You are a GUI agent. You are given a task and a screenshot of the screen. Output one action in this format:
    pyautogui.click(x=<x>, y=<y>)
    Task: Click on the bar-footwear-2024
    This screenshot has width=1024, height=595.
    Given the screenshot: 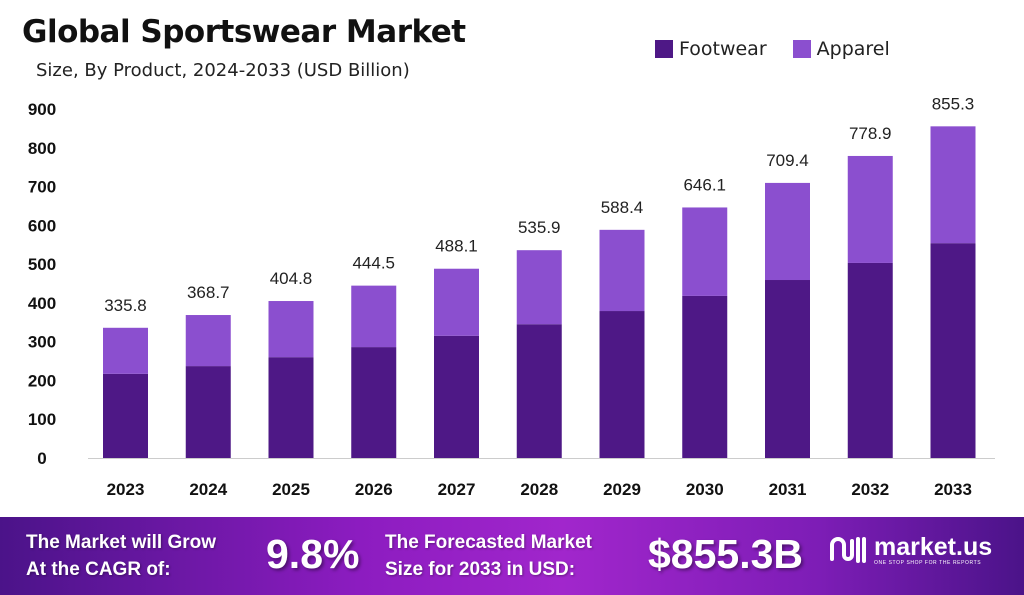 What is the action you would take?
    pyautogui.click(x=208, y=412)
    